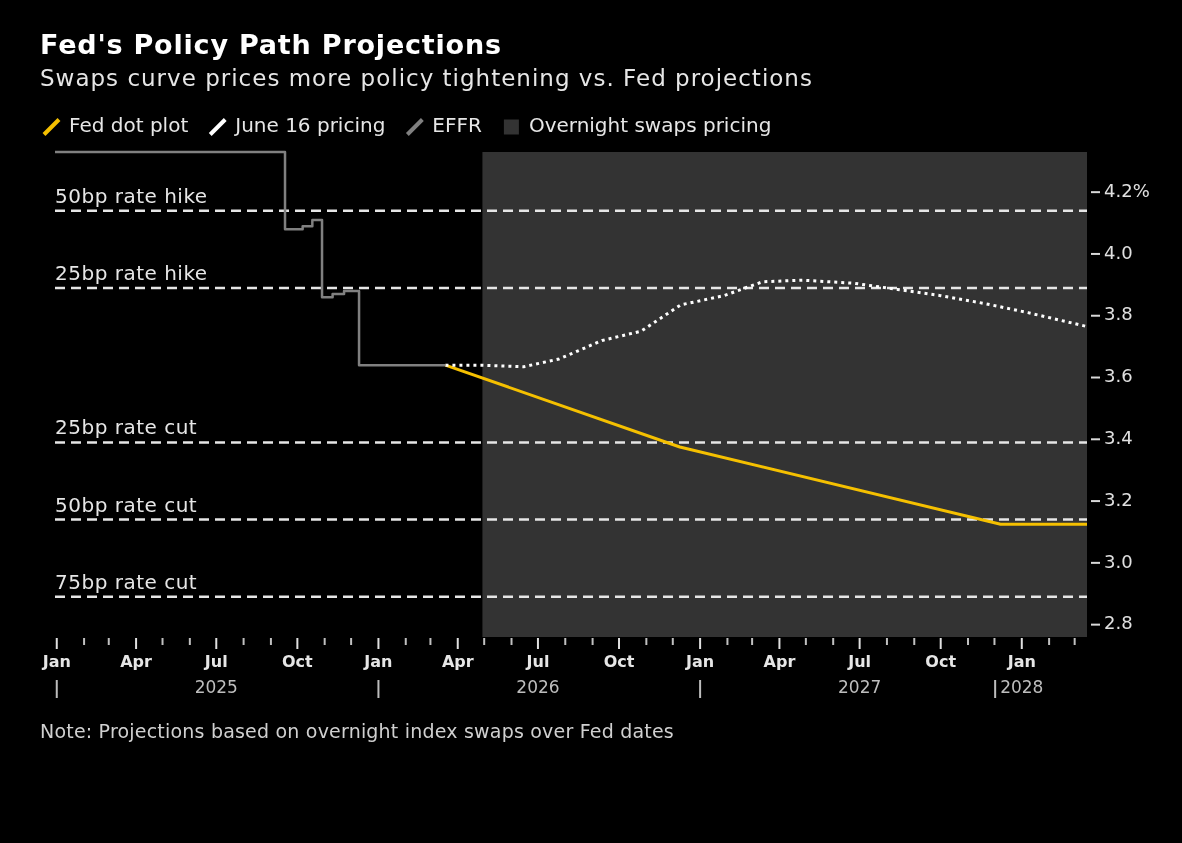  I want to click on chart-subtitle: Swaps curve prices more policy tightening vs. Fed projections, so click(426, 78).